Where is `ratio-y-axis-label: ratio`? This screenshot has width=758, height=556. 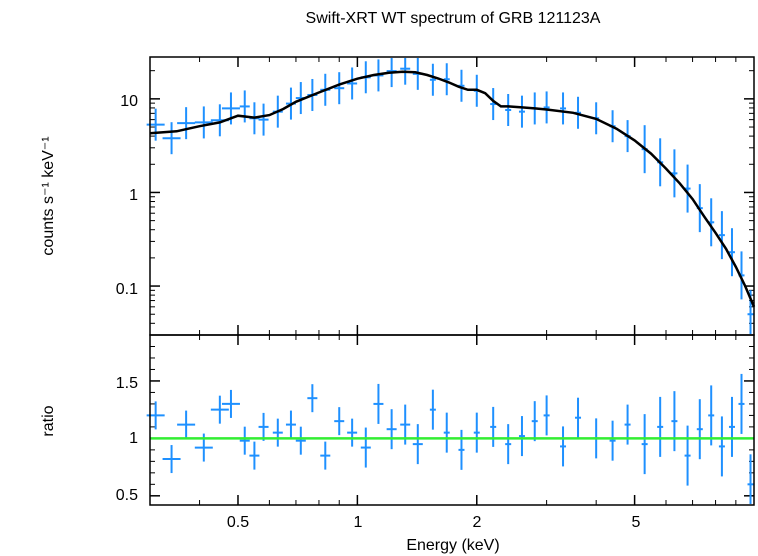 ratio-y-axis-label: ratio is located at coordinates (48, 420).